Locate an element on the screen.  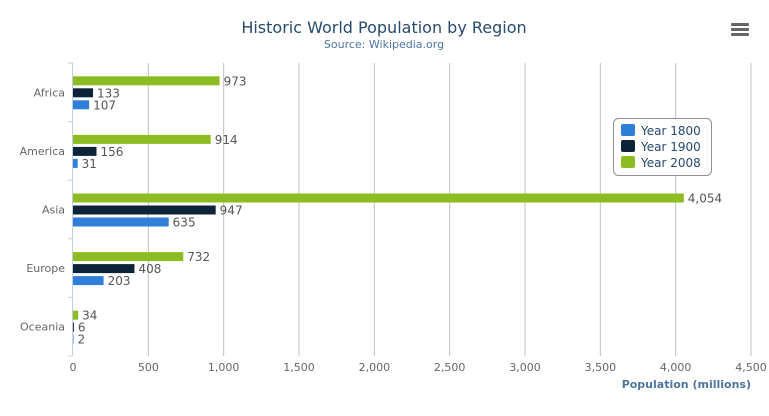
x-tick-label: 1,000 is located at coordinates (224, 367).